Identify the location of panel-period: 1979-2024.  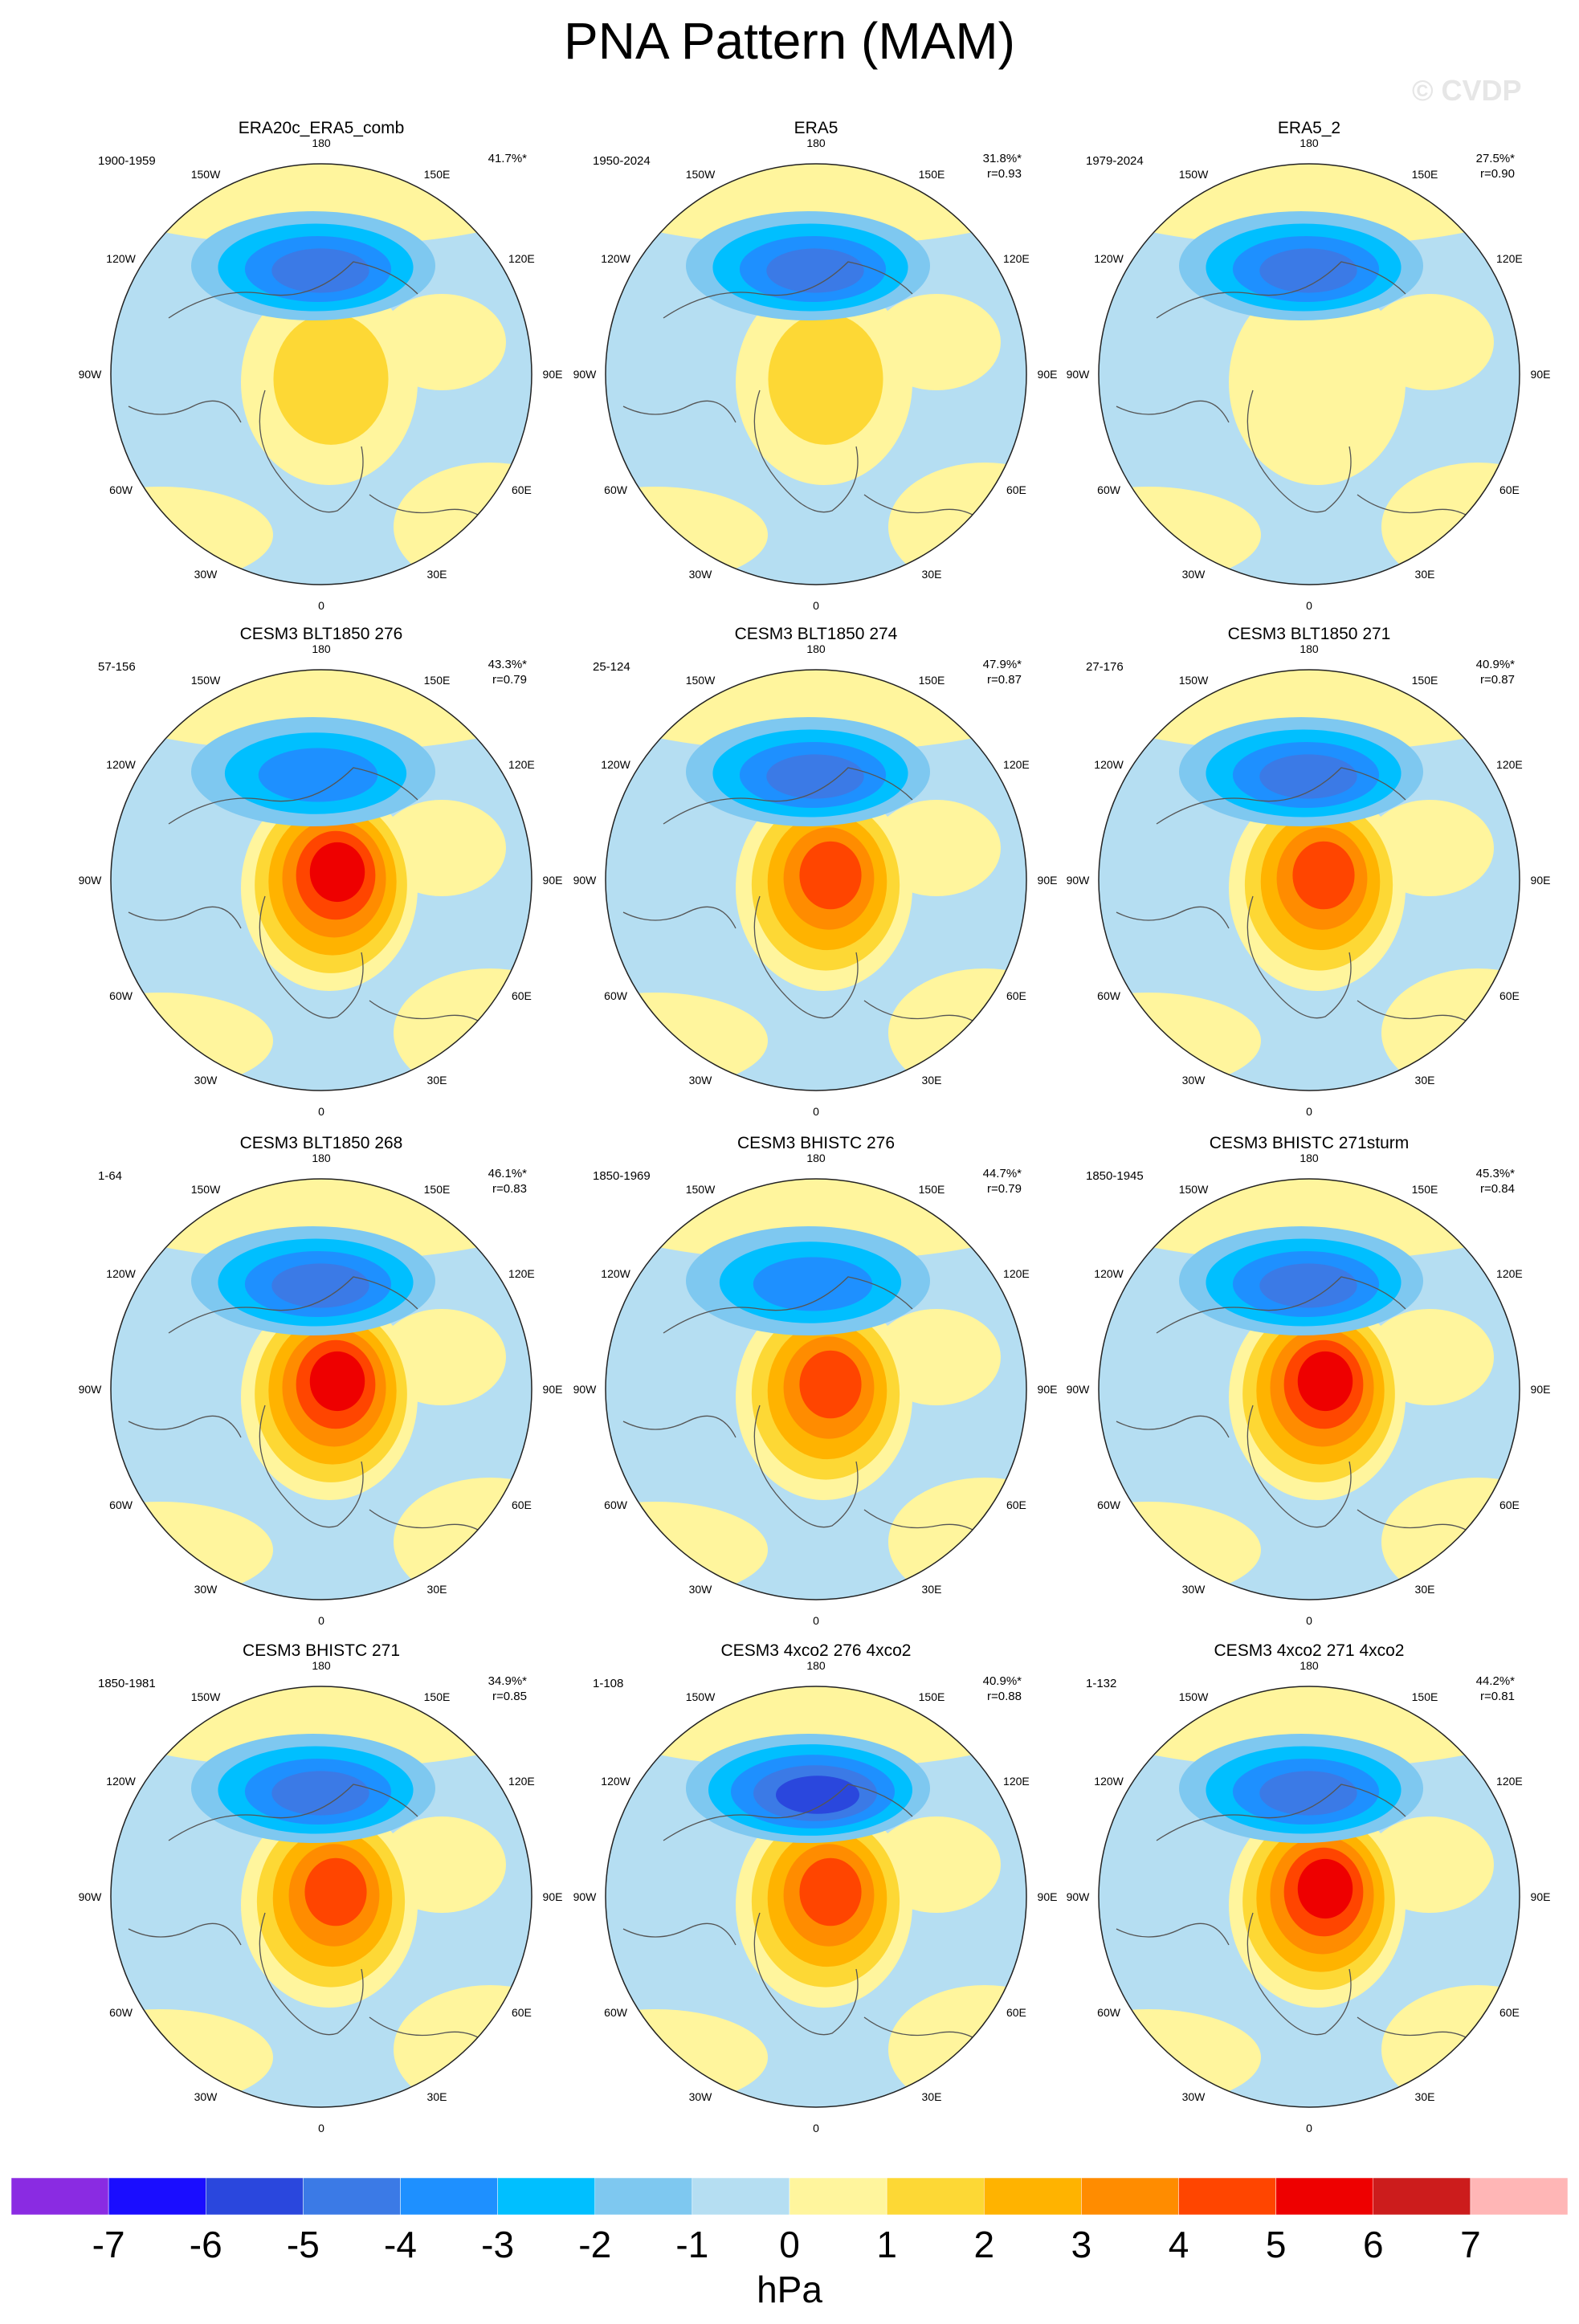
(1115, 161).